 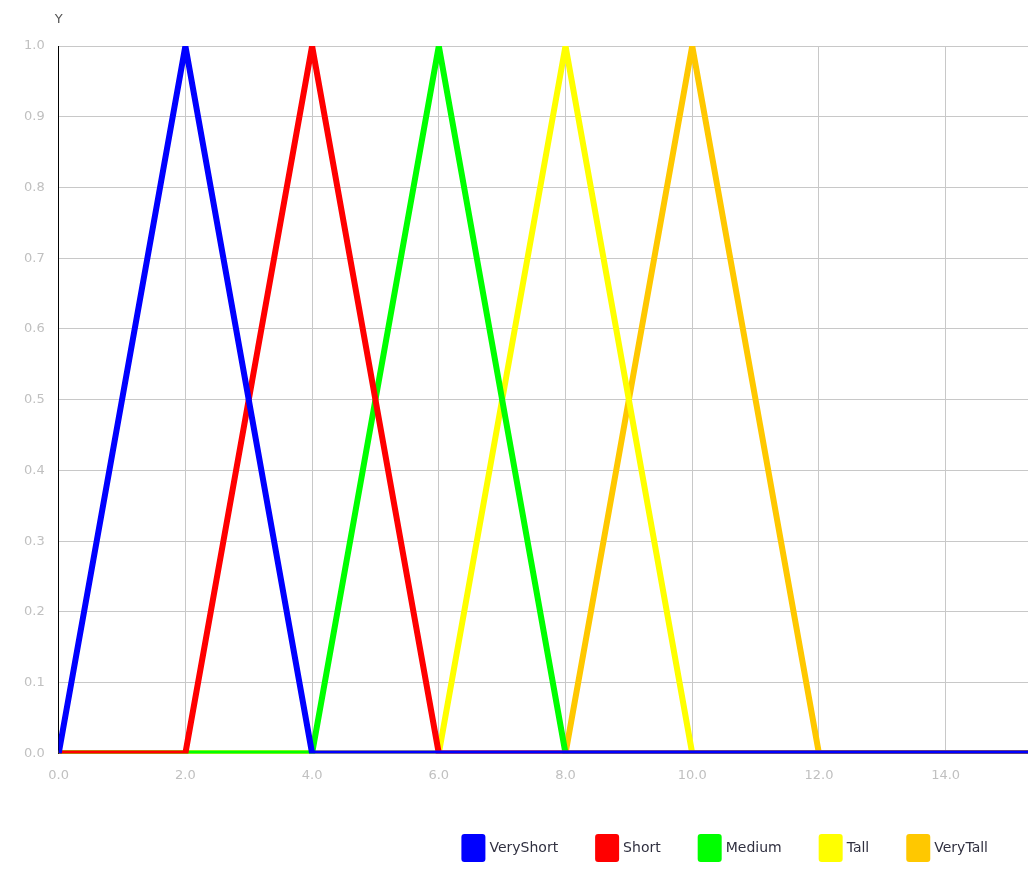 I want to click on x-tick-label: 8.0, so click(x=565, y=774).